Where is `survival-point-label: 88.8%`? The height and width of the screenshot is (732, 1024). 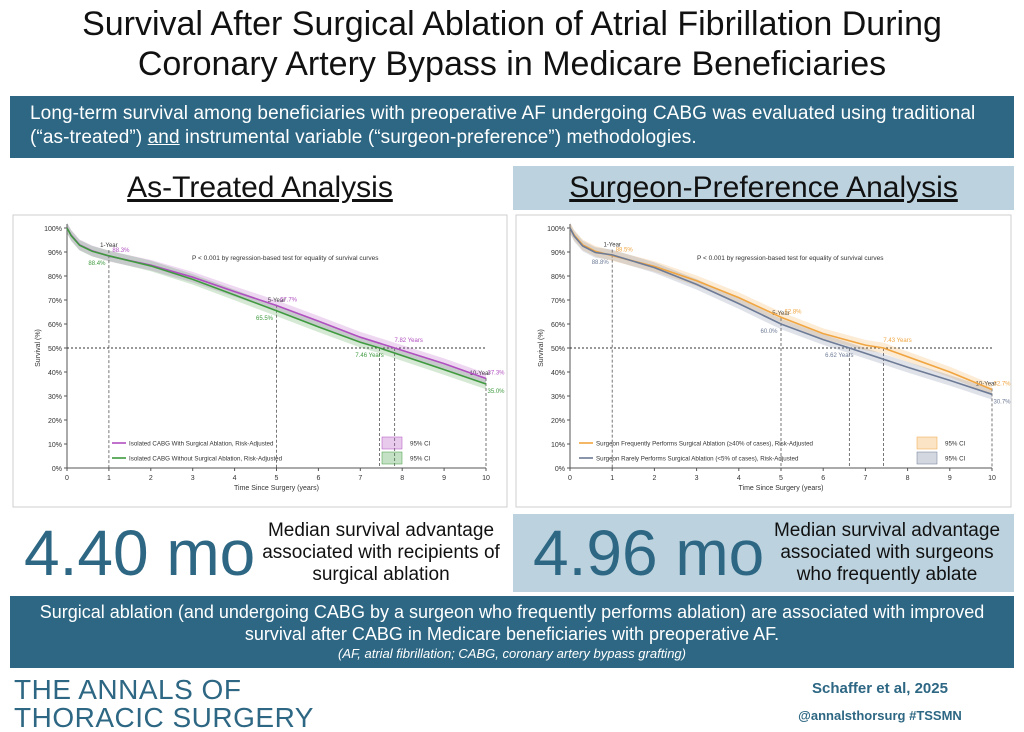
survival-point-label: 88.8% is located at coordinates (601, 263).